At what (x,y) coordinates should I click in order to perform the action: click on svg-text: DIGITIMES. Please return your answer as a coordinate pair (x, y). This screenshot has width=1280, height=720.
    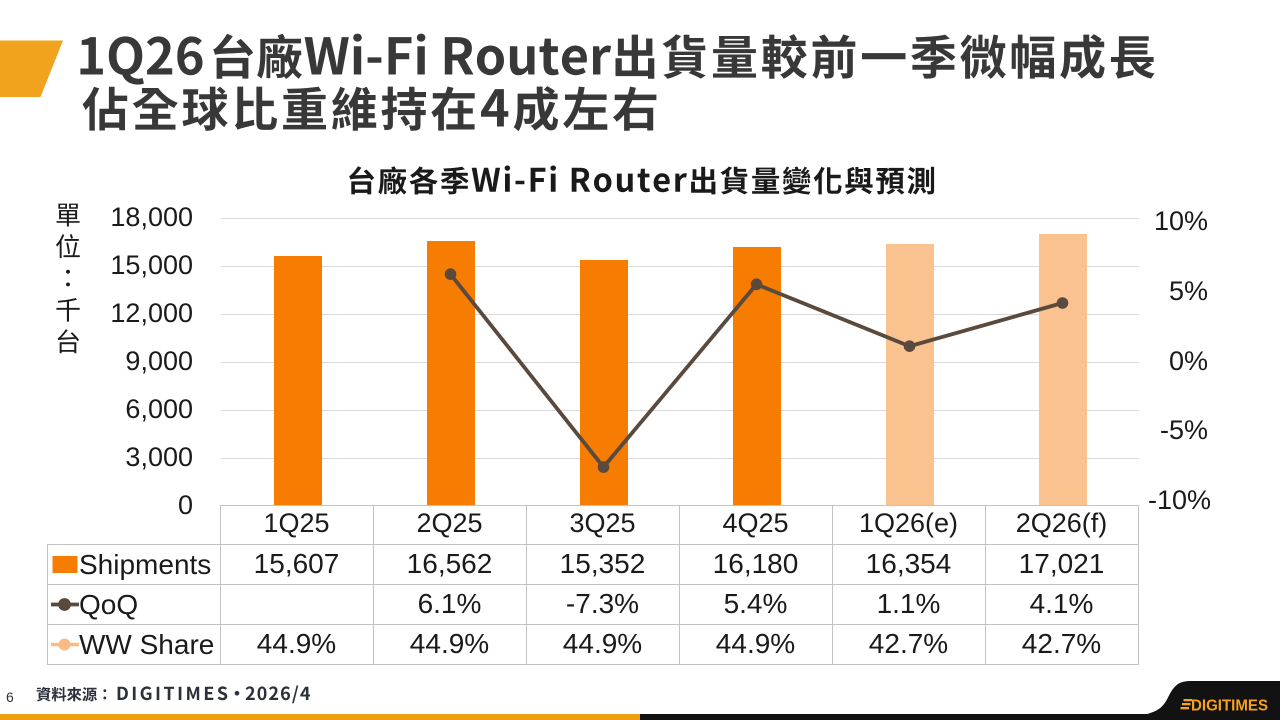
    Looking at the image, I should click on (1229, 705).